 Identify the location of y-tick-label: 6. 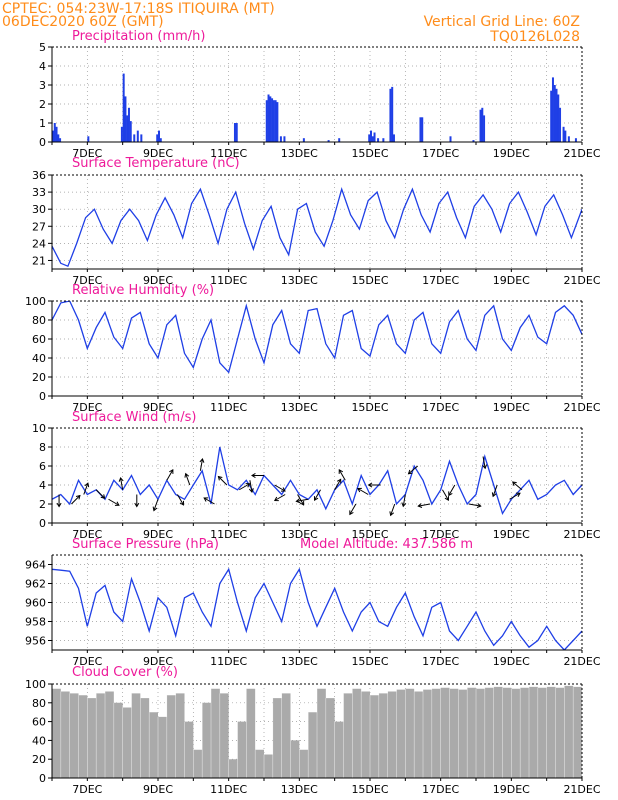
(42, 466).